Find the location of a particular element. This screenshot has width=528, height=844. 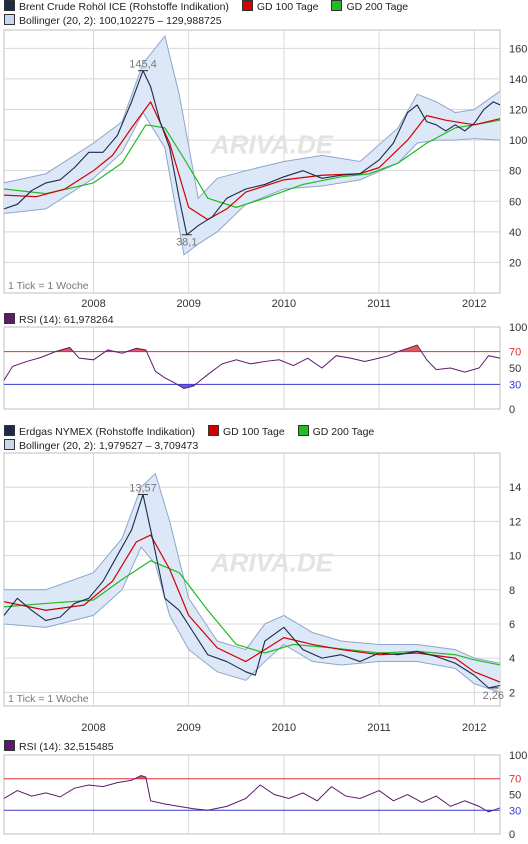

annotation-label: 38,1 is located at coordinates (186, 243).